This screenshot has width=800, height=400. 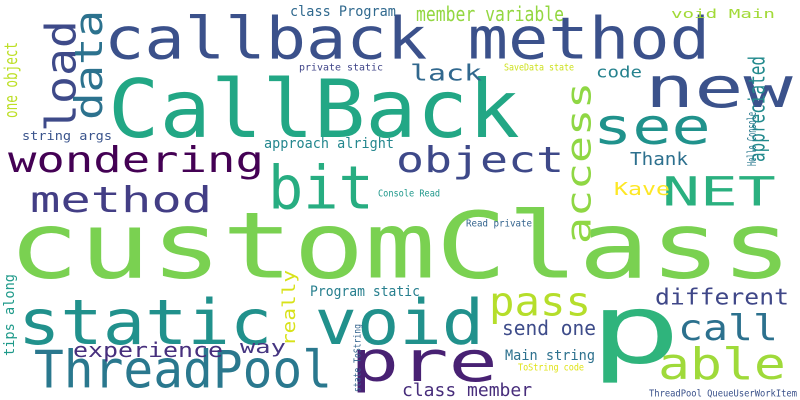 What do you see at coordinates (314, 109) in the screenshot?
I see `word-callback: CallBack` at bounding box center [314, 109].